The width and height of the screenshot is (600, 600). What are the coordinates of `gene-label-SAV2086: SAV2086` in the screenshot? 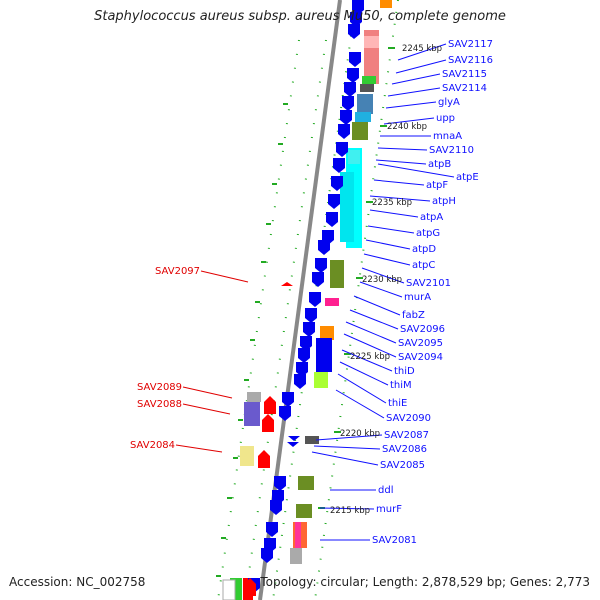 It's located at (404, 449).